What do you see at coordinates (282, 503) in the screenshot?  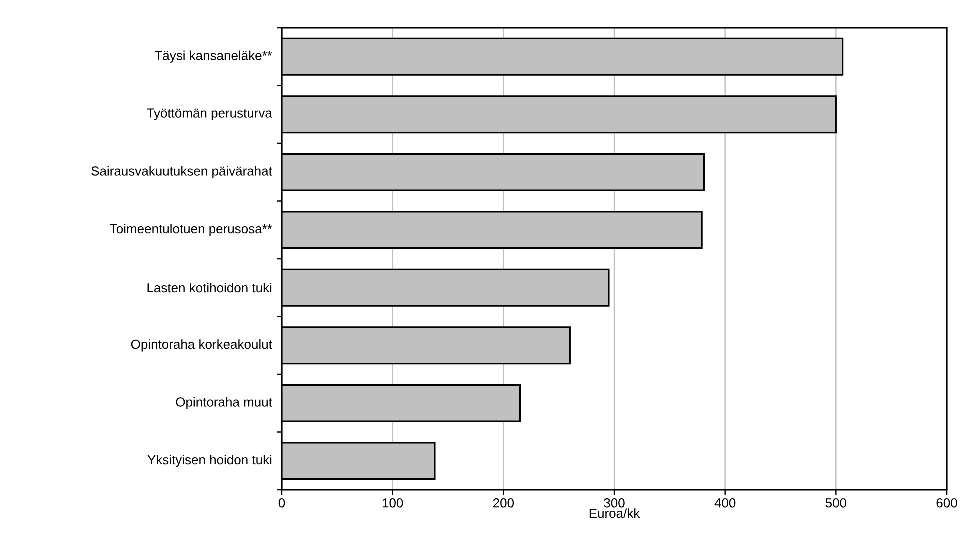 I see `x-tick-label: 0` at bounding box center [282, 503].